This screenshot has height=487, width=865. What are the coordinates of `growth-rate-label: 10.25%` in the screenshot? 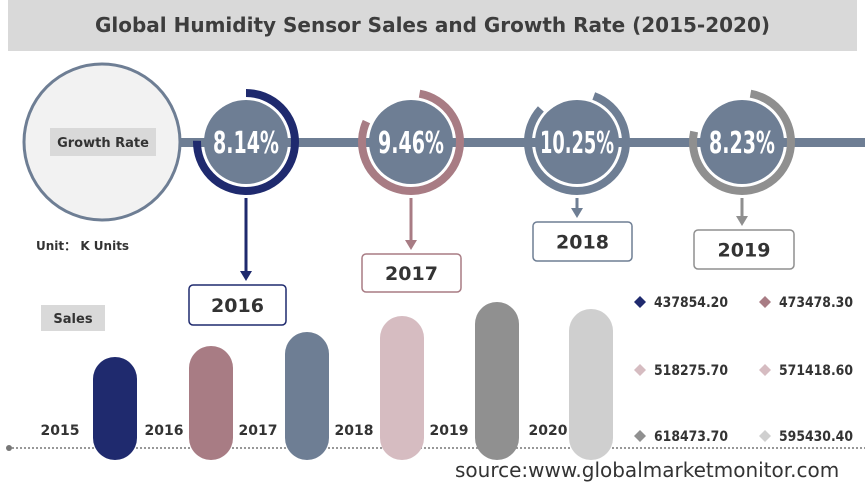 It's located at (577, 143).